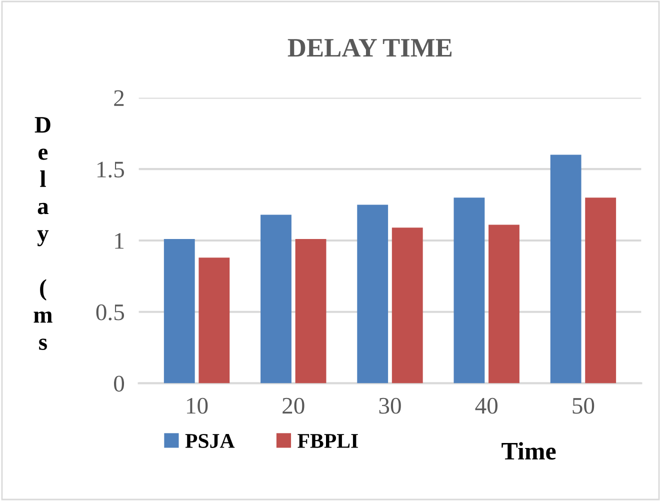  What do you see at coordinates (110, 170) in the screenshot?
I see `y-tick-label: 1.5` at bounding box center [110, 170].